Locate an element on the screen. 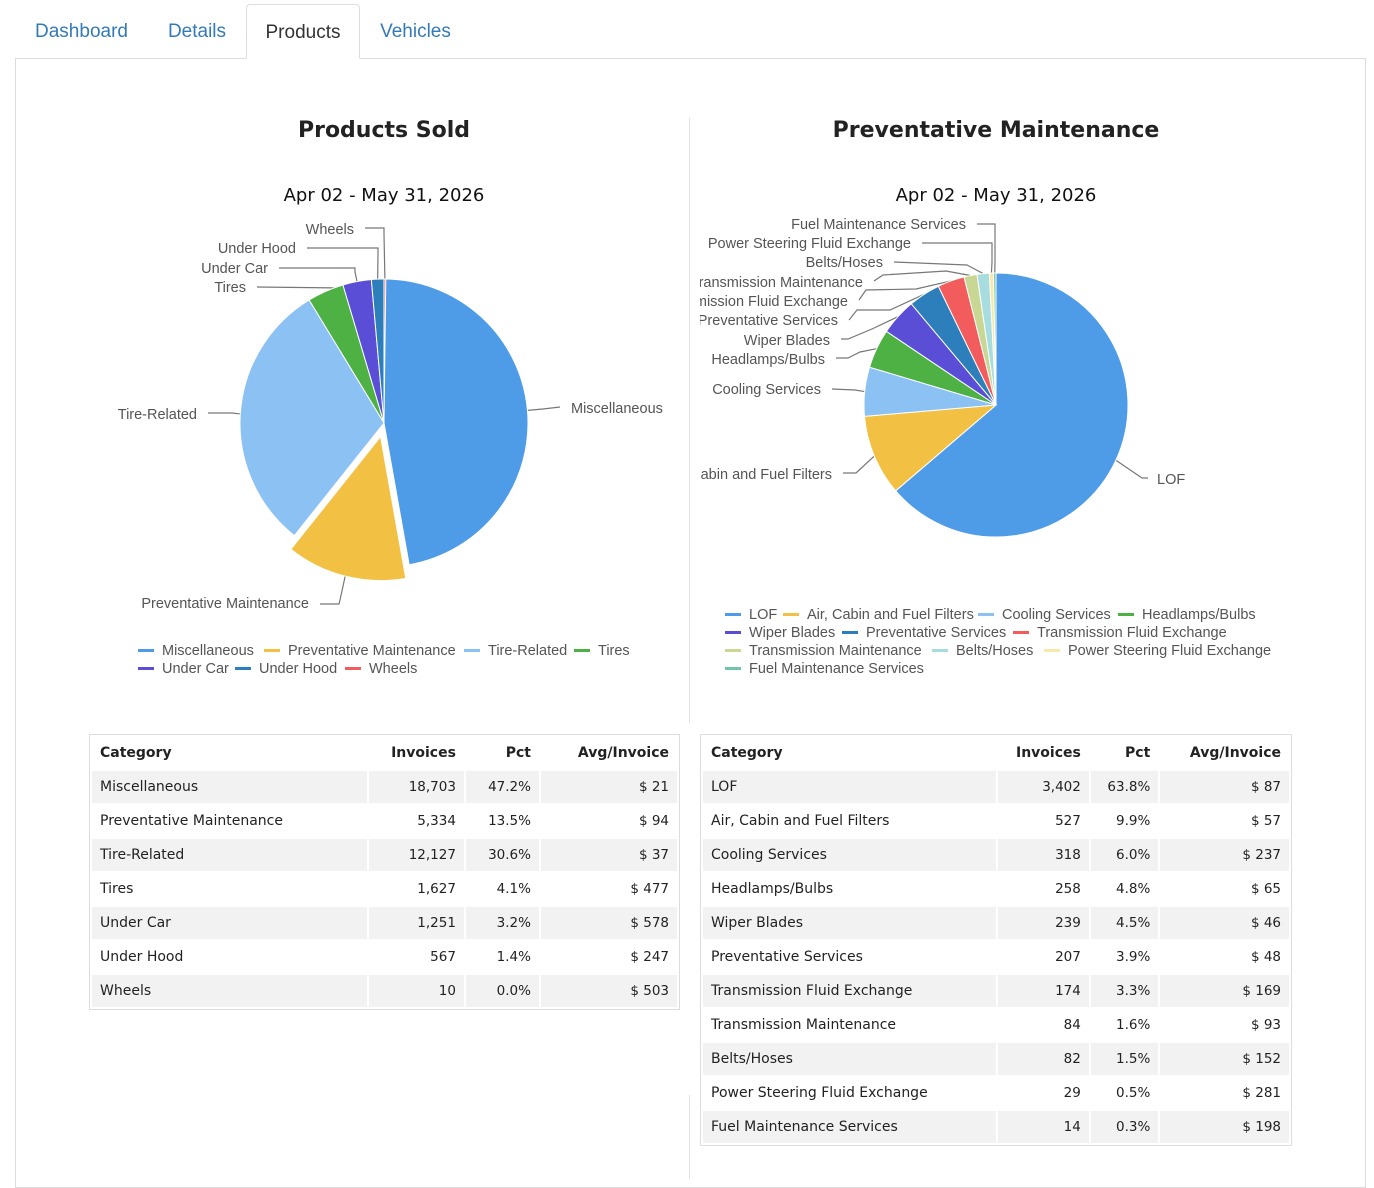  legend-item-power-steering-fluid-exchange: Power Steering Fluid Exchange is located at coordinates (1169, 651).